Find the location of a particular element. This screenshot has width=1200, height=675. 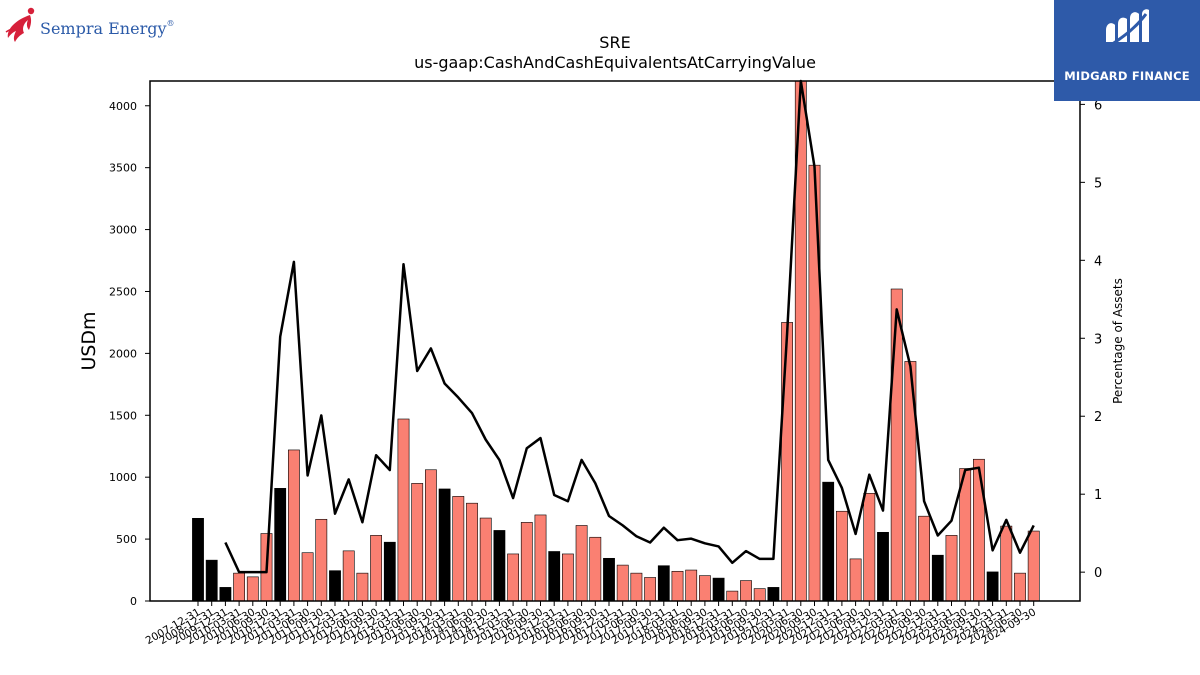

y2-tick-label: 1 is located at coordinates (1098, 495).